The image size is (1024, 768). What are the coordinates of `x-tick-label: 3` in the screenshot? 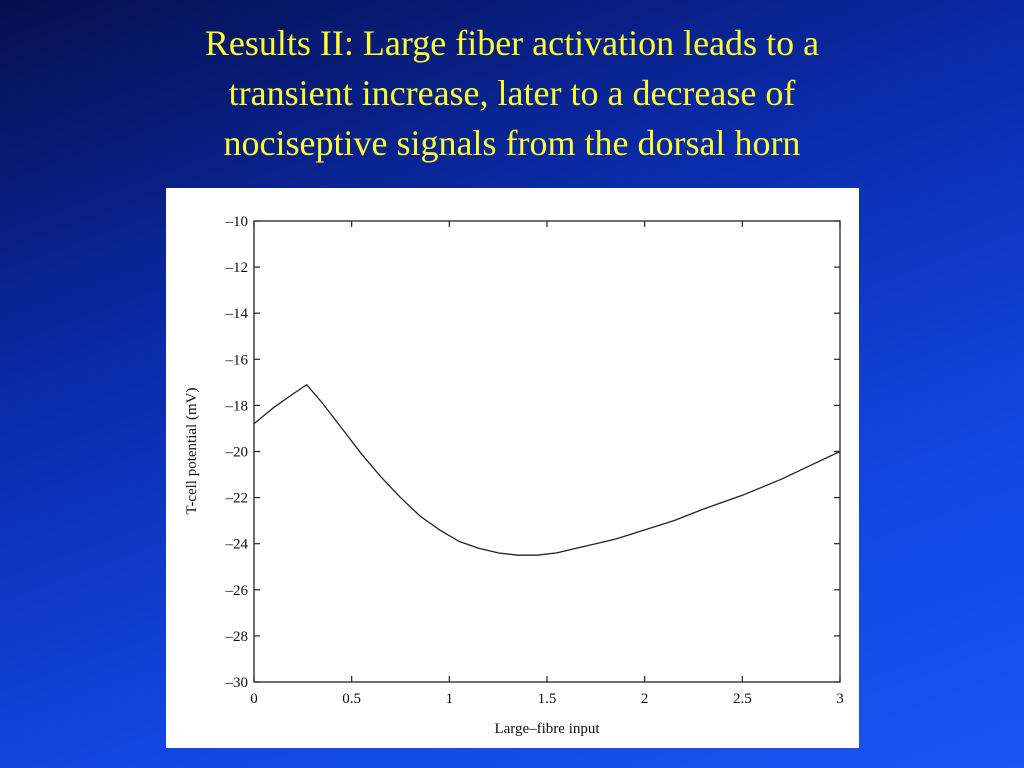 It's located at (840, 699).